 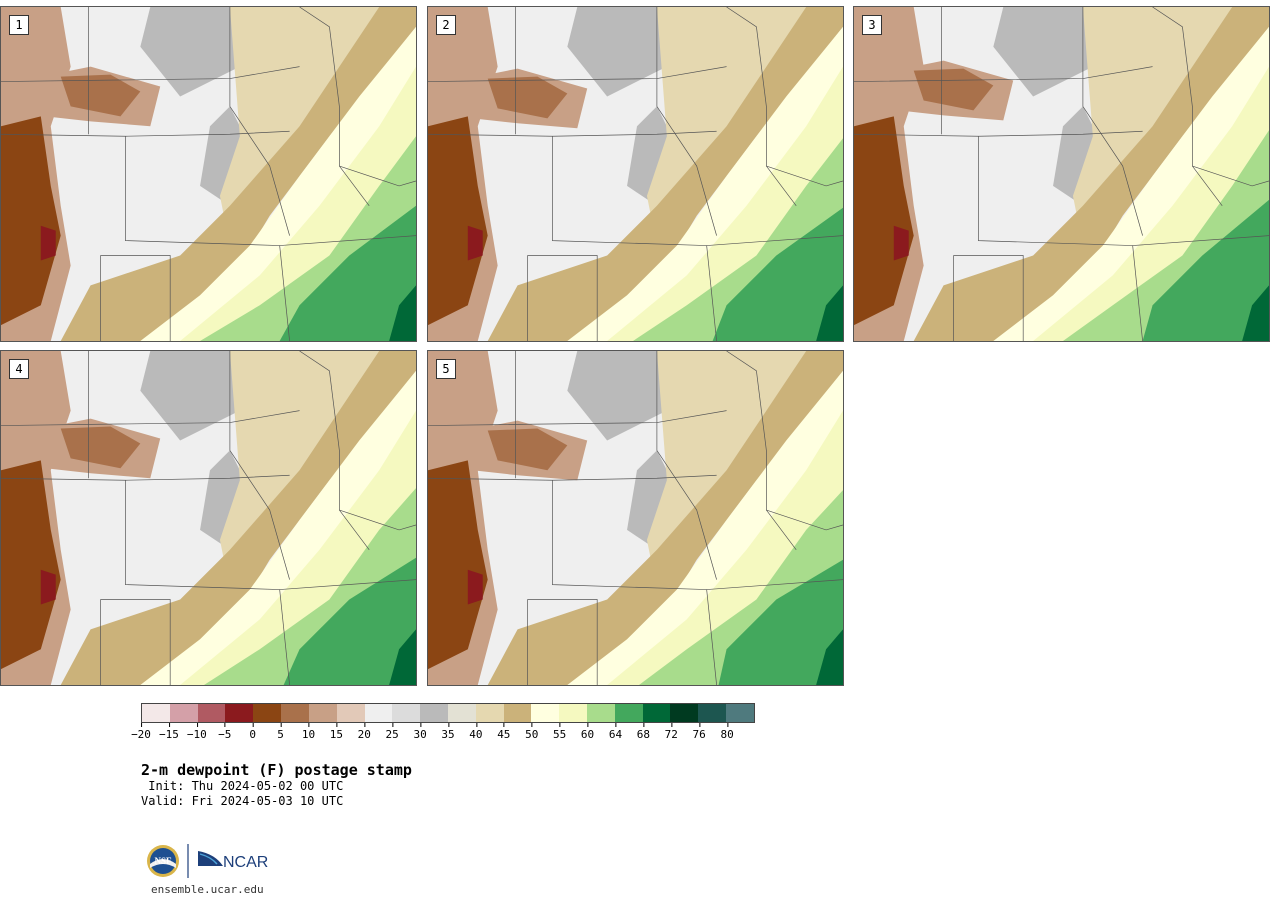 What do you see at coordinates (210, 861) in the screenshot?
I see `logos: NSF NCAR` at bounding box center [210, 861].